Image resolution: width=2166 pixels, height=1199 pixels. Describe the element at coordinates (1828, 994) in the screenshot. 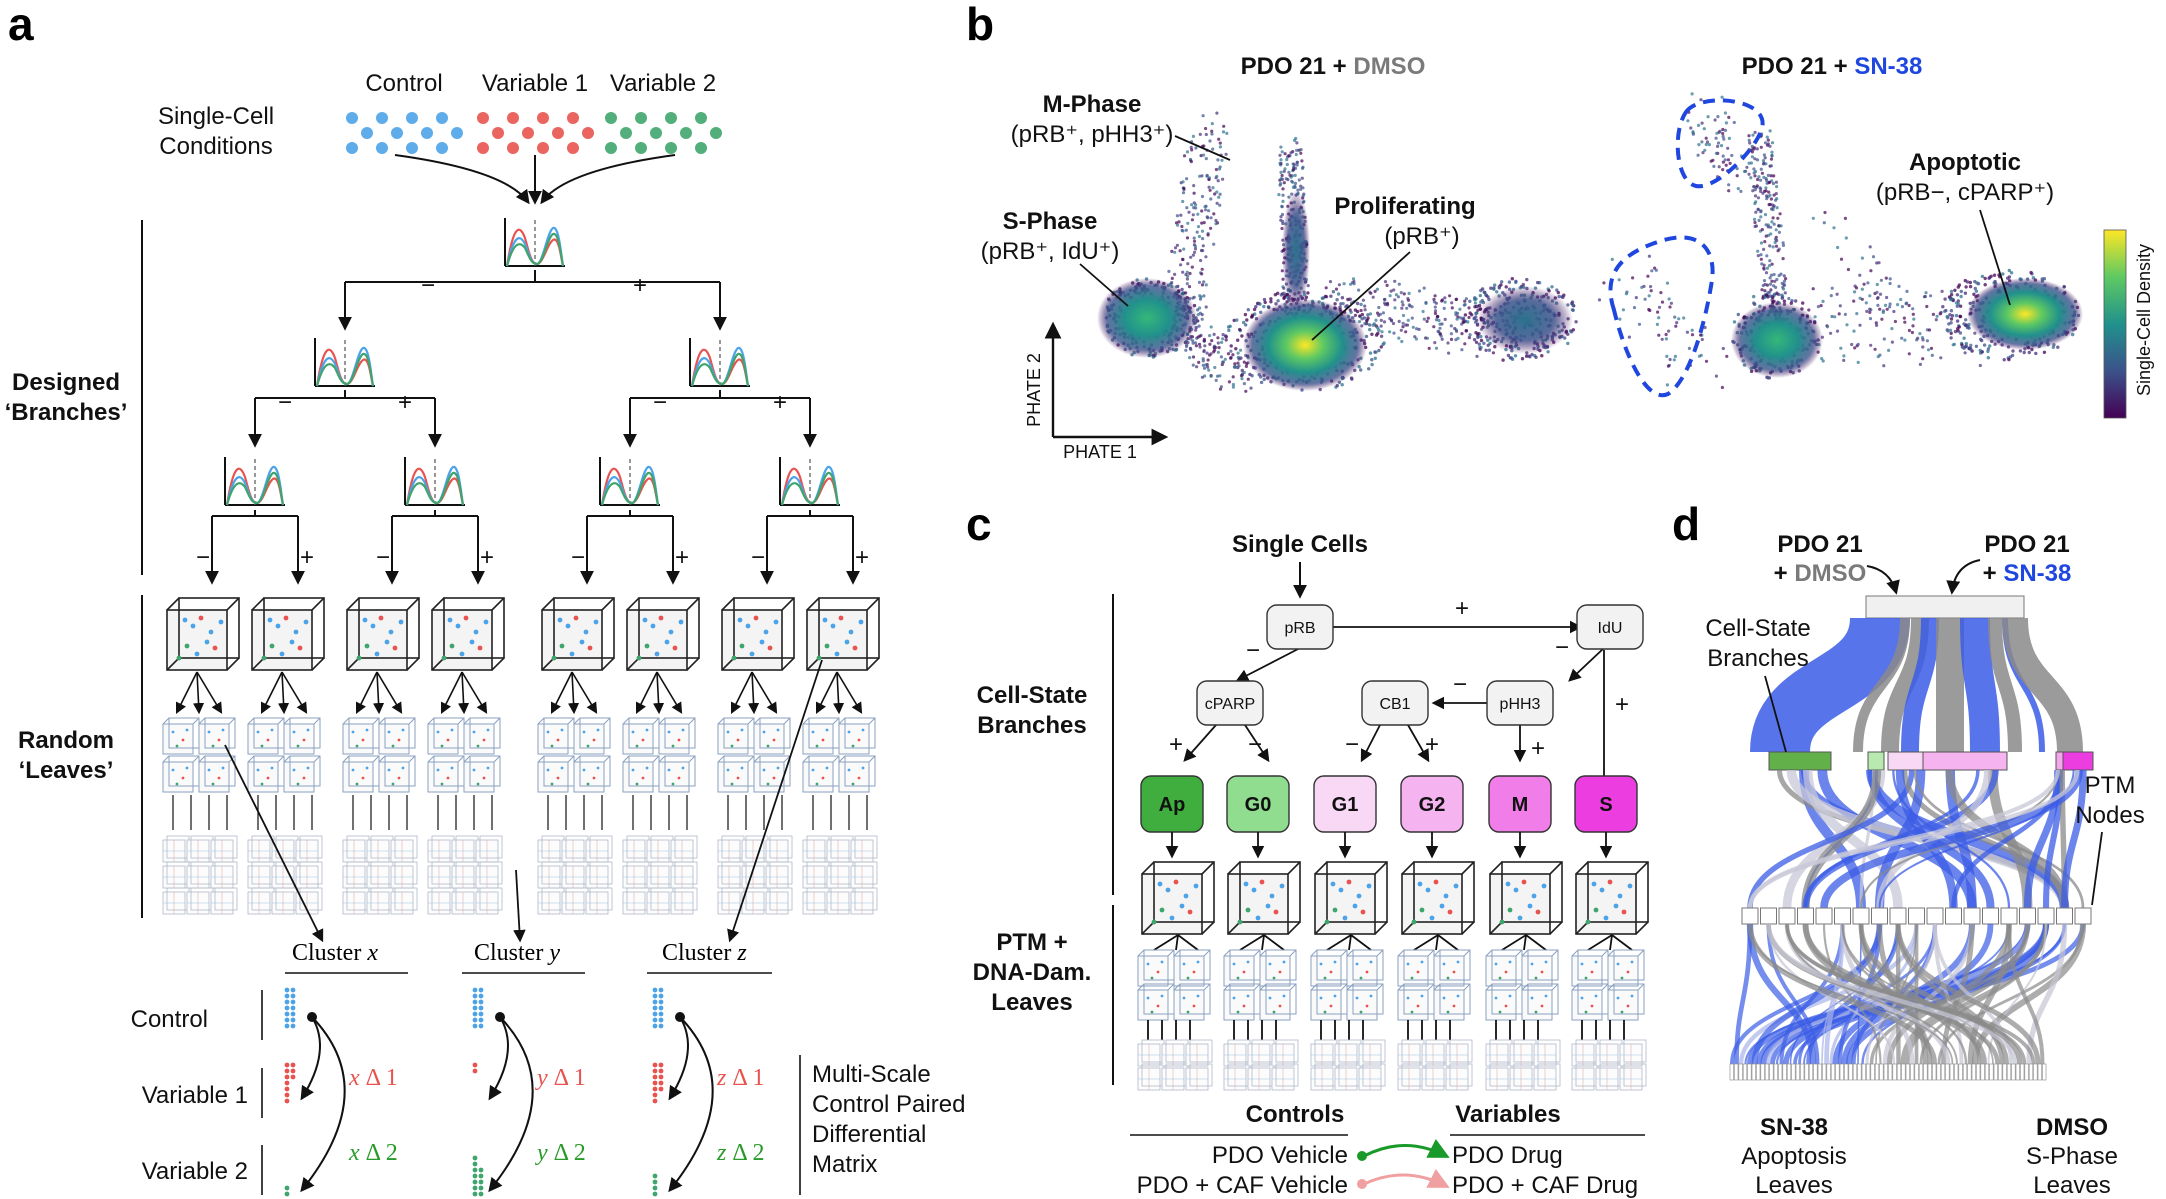

I see `sankey-flow-leaf` at that location.